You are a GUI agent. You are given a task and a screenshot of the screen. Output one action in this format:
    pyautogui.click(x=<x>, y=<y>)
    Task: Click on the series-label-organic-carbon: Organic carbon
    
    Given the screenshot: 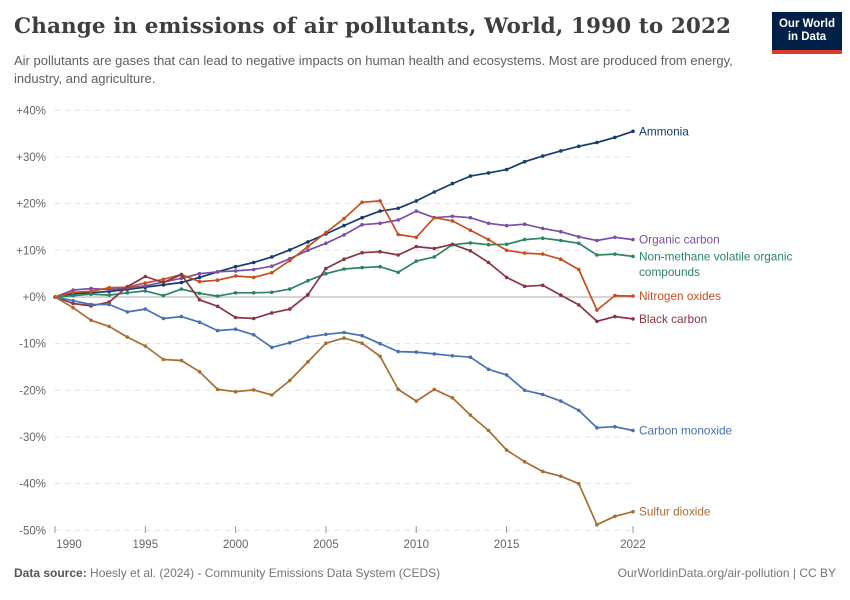 What is the action you would take?
    pyautogui.click(x=679, y=240)
    